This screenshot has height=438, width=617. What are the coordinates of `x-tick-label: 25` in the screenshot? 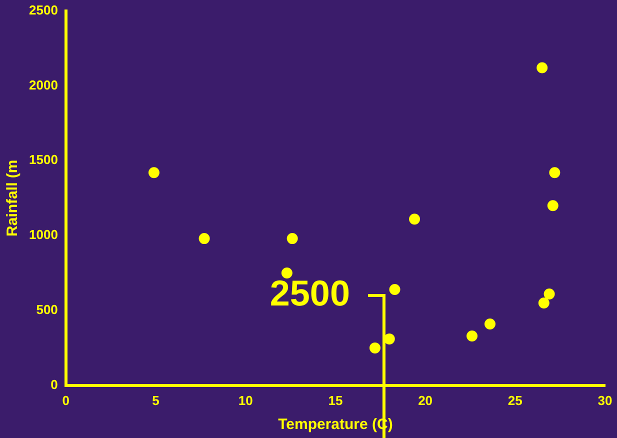 It's located at (515, 400).